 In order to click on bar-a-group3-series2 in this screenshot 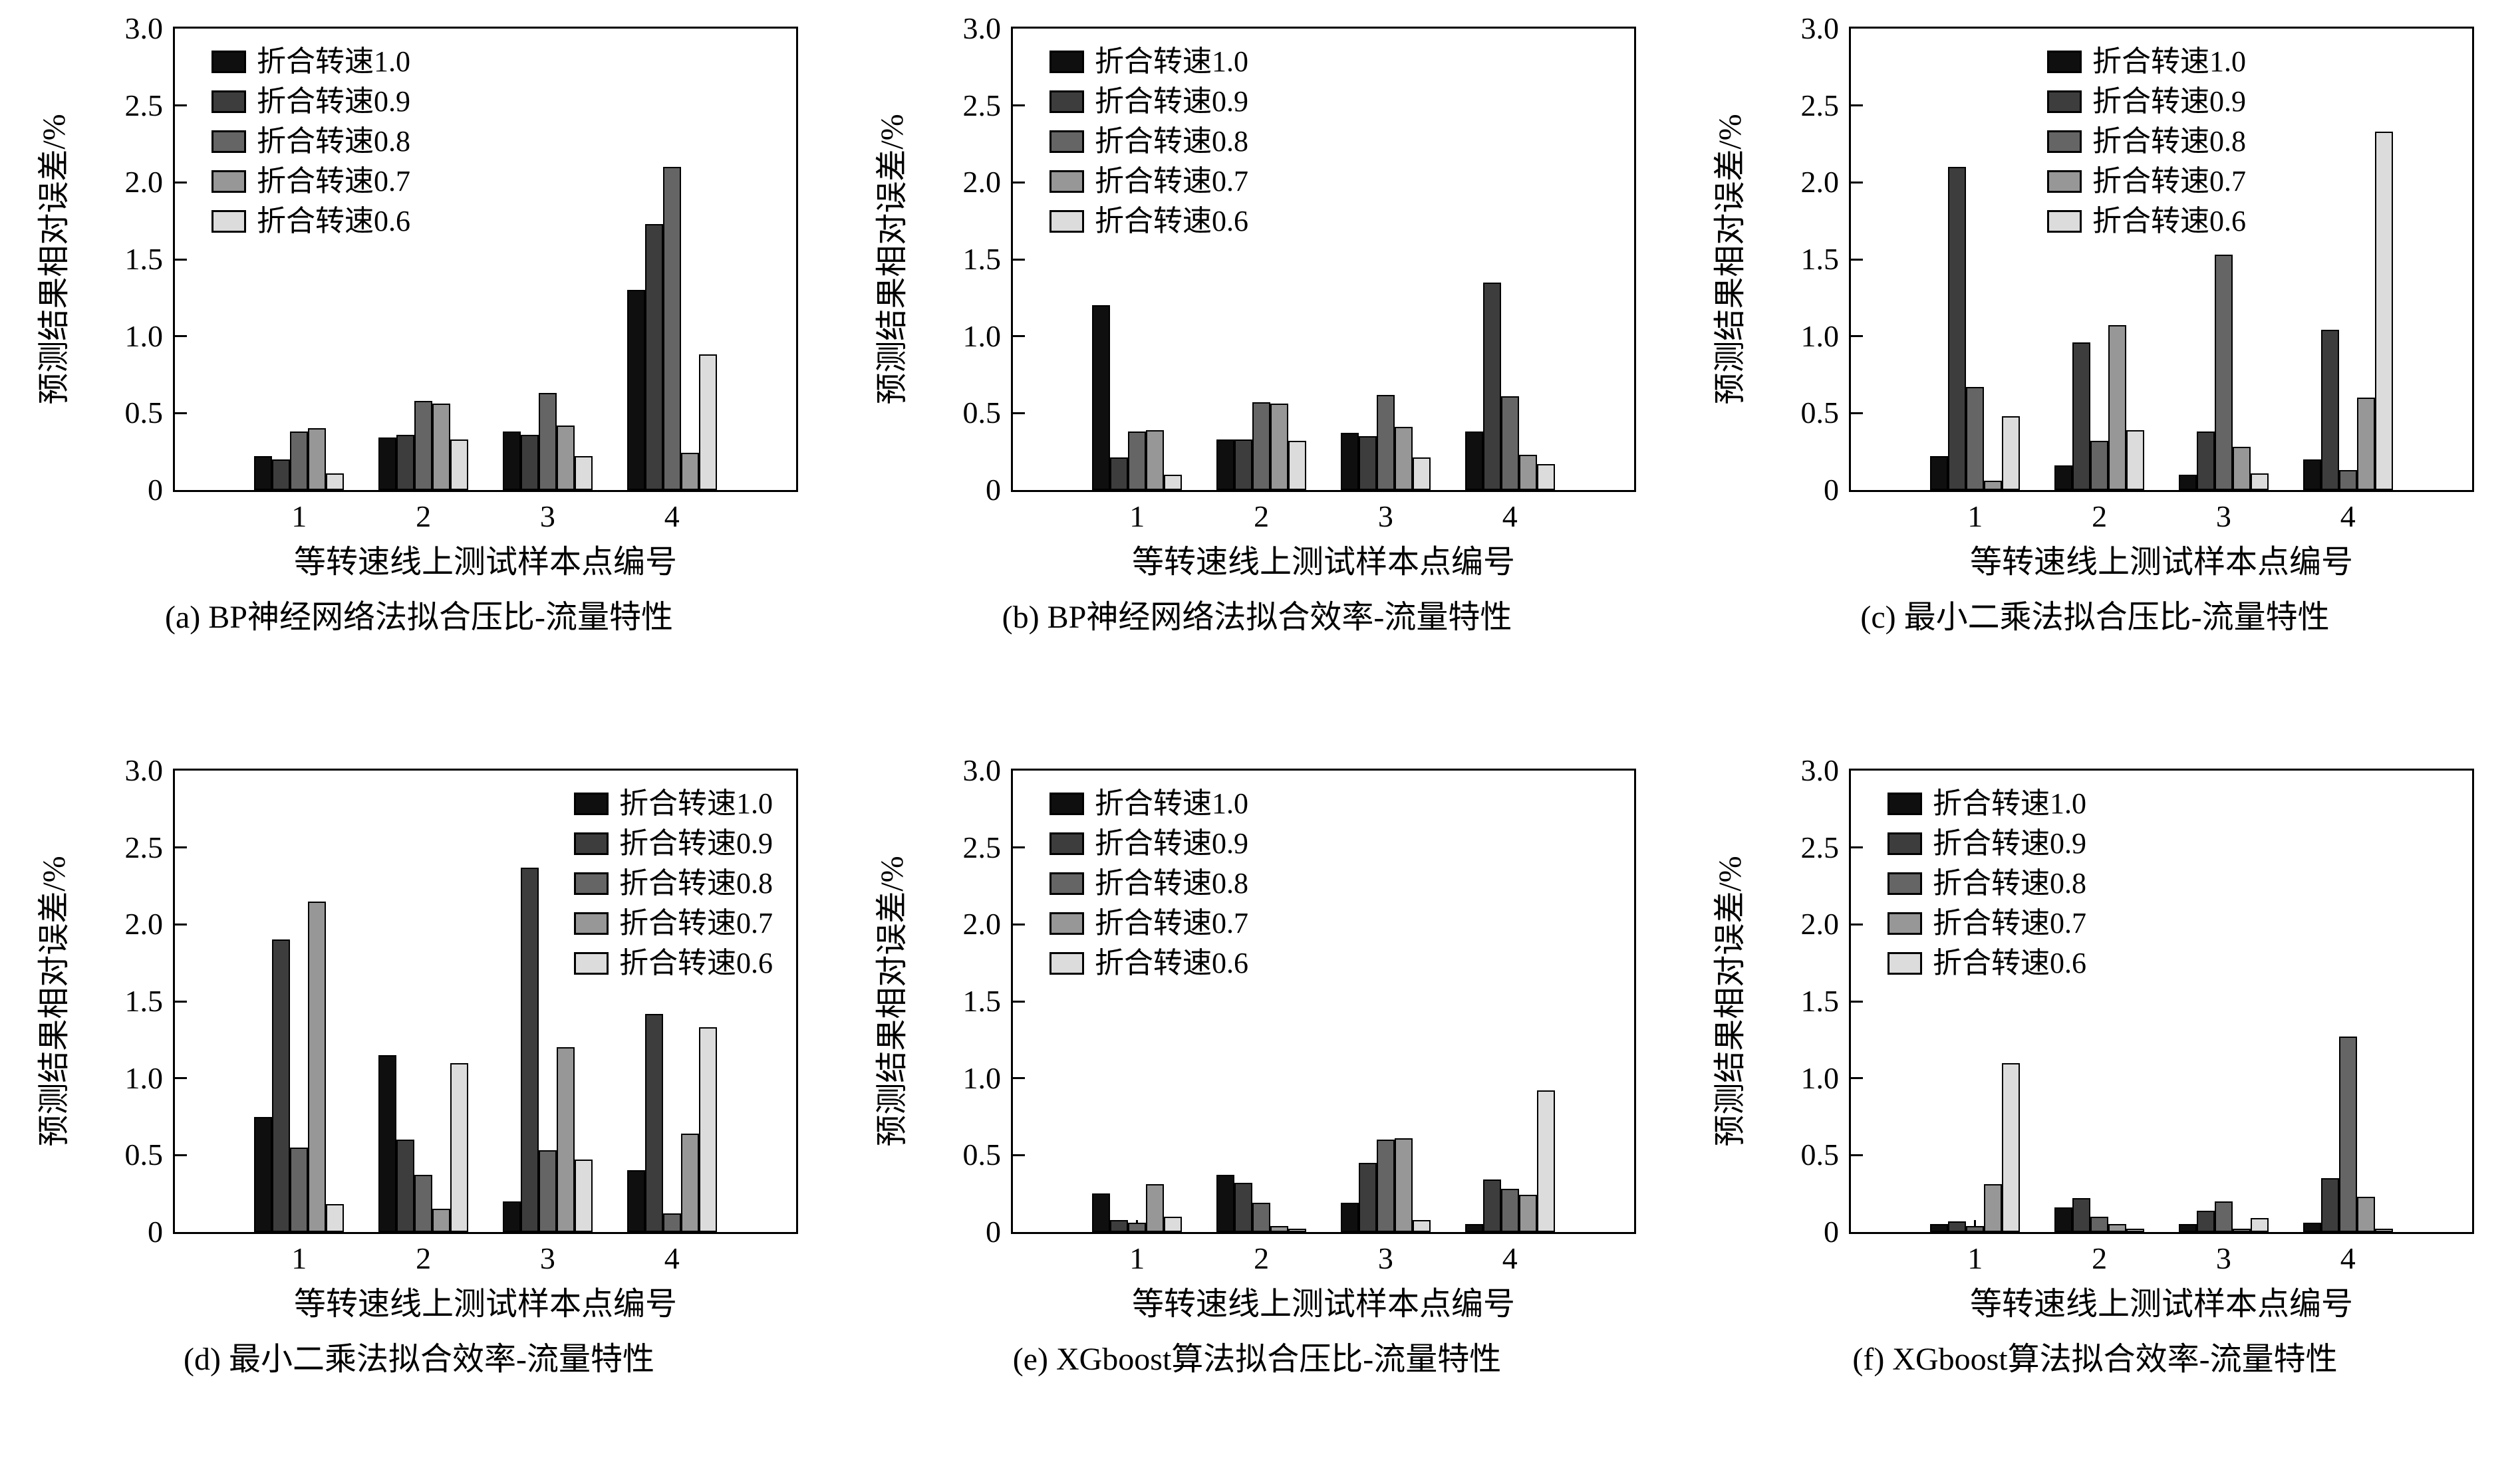, I will do `click(529, 462)`.